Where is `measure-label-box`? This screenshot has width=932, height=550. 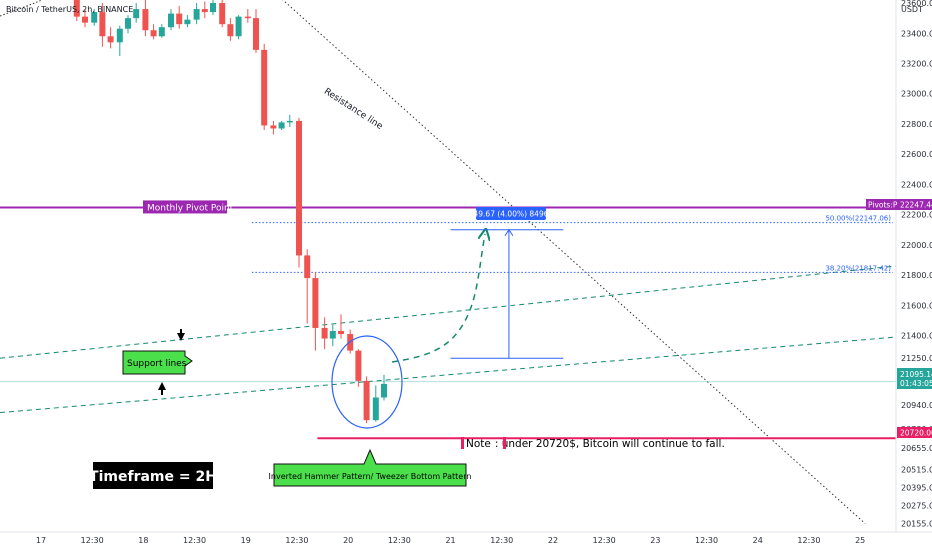 measure-label-box is located at coordinates (511, 213).